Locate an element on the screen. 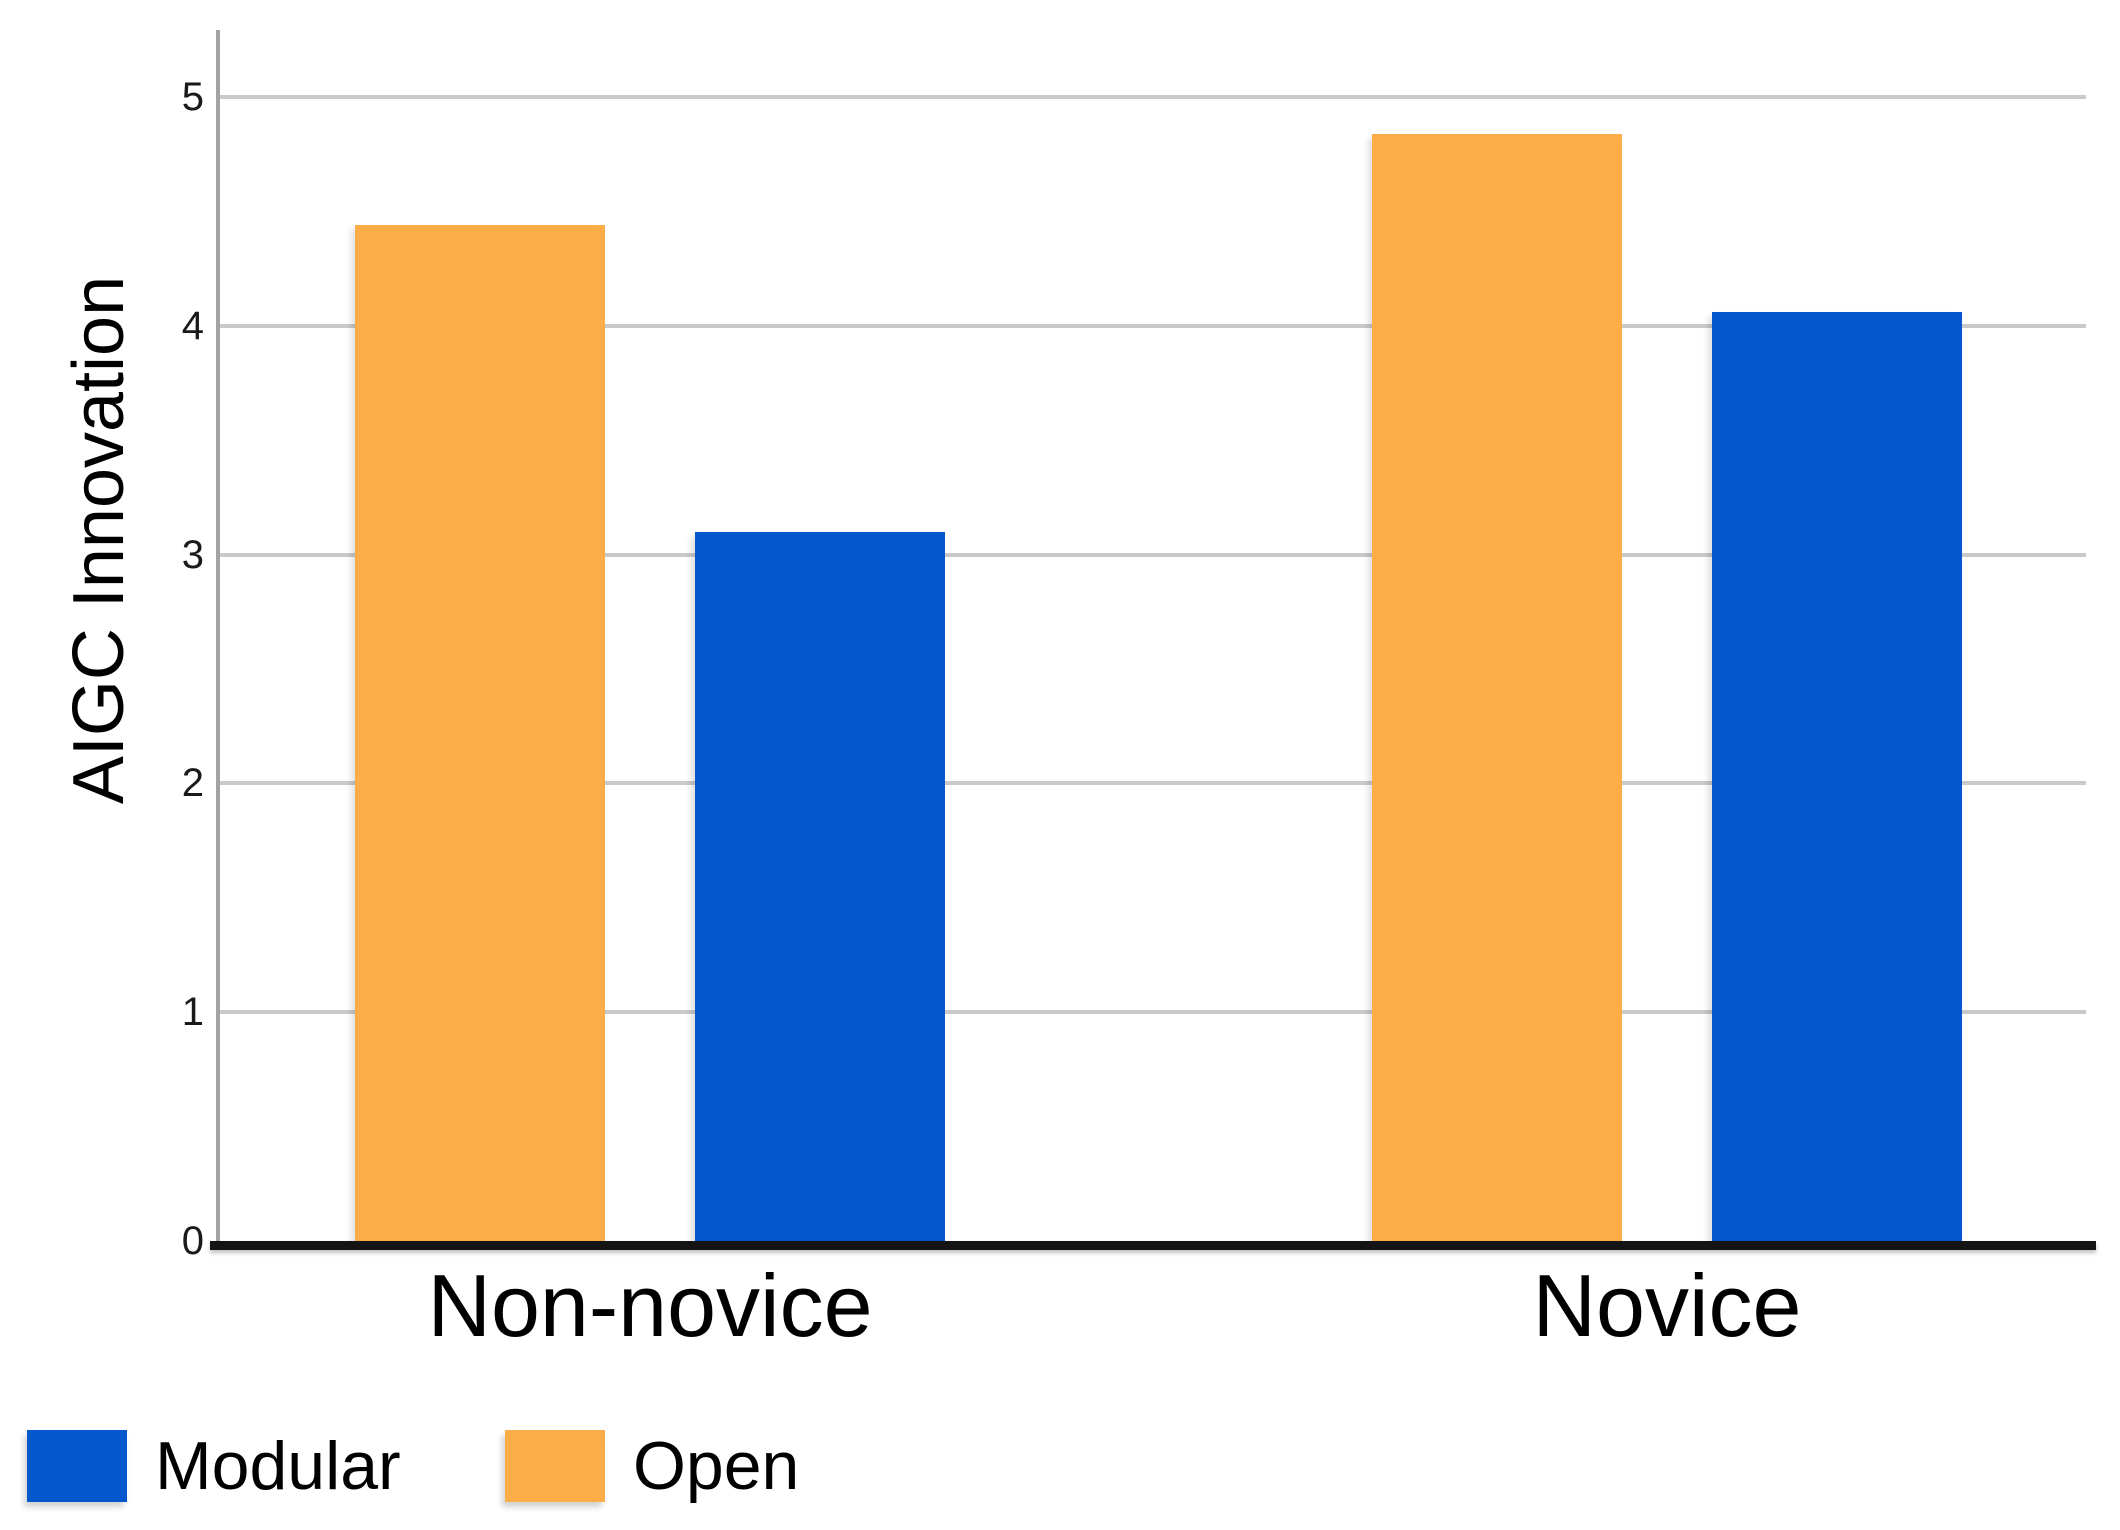 The height and width of the screenshot is (1530, 2120). x-category-label-novice: Novice is located at coordinates (1667, 1305).